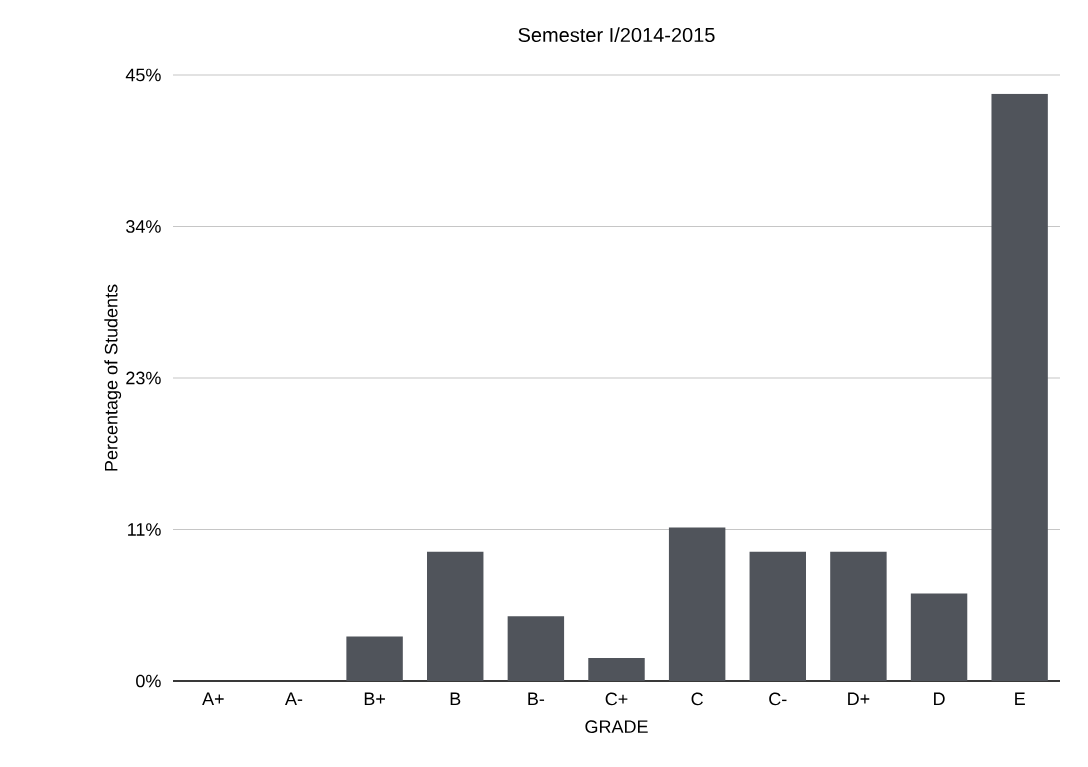 The width and height of the screenshot is (1088, 767). I want to click on x-tick-label: D+, so click(859, 698).